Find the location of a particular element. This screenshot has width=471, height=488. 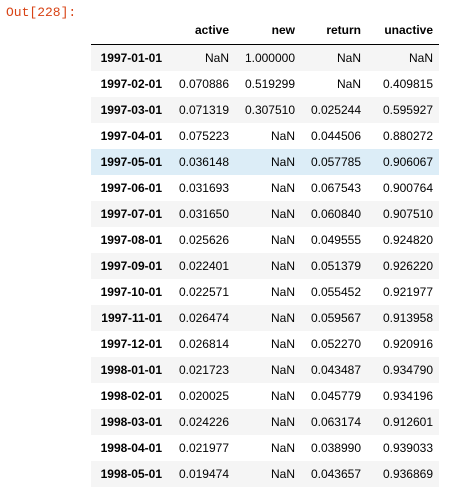

table-row: 1998-03-01 0.024226 NaN 0.063174 0.912601 is located at coordinates (265, 421).